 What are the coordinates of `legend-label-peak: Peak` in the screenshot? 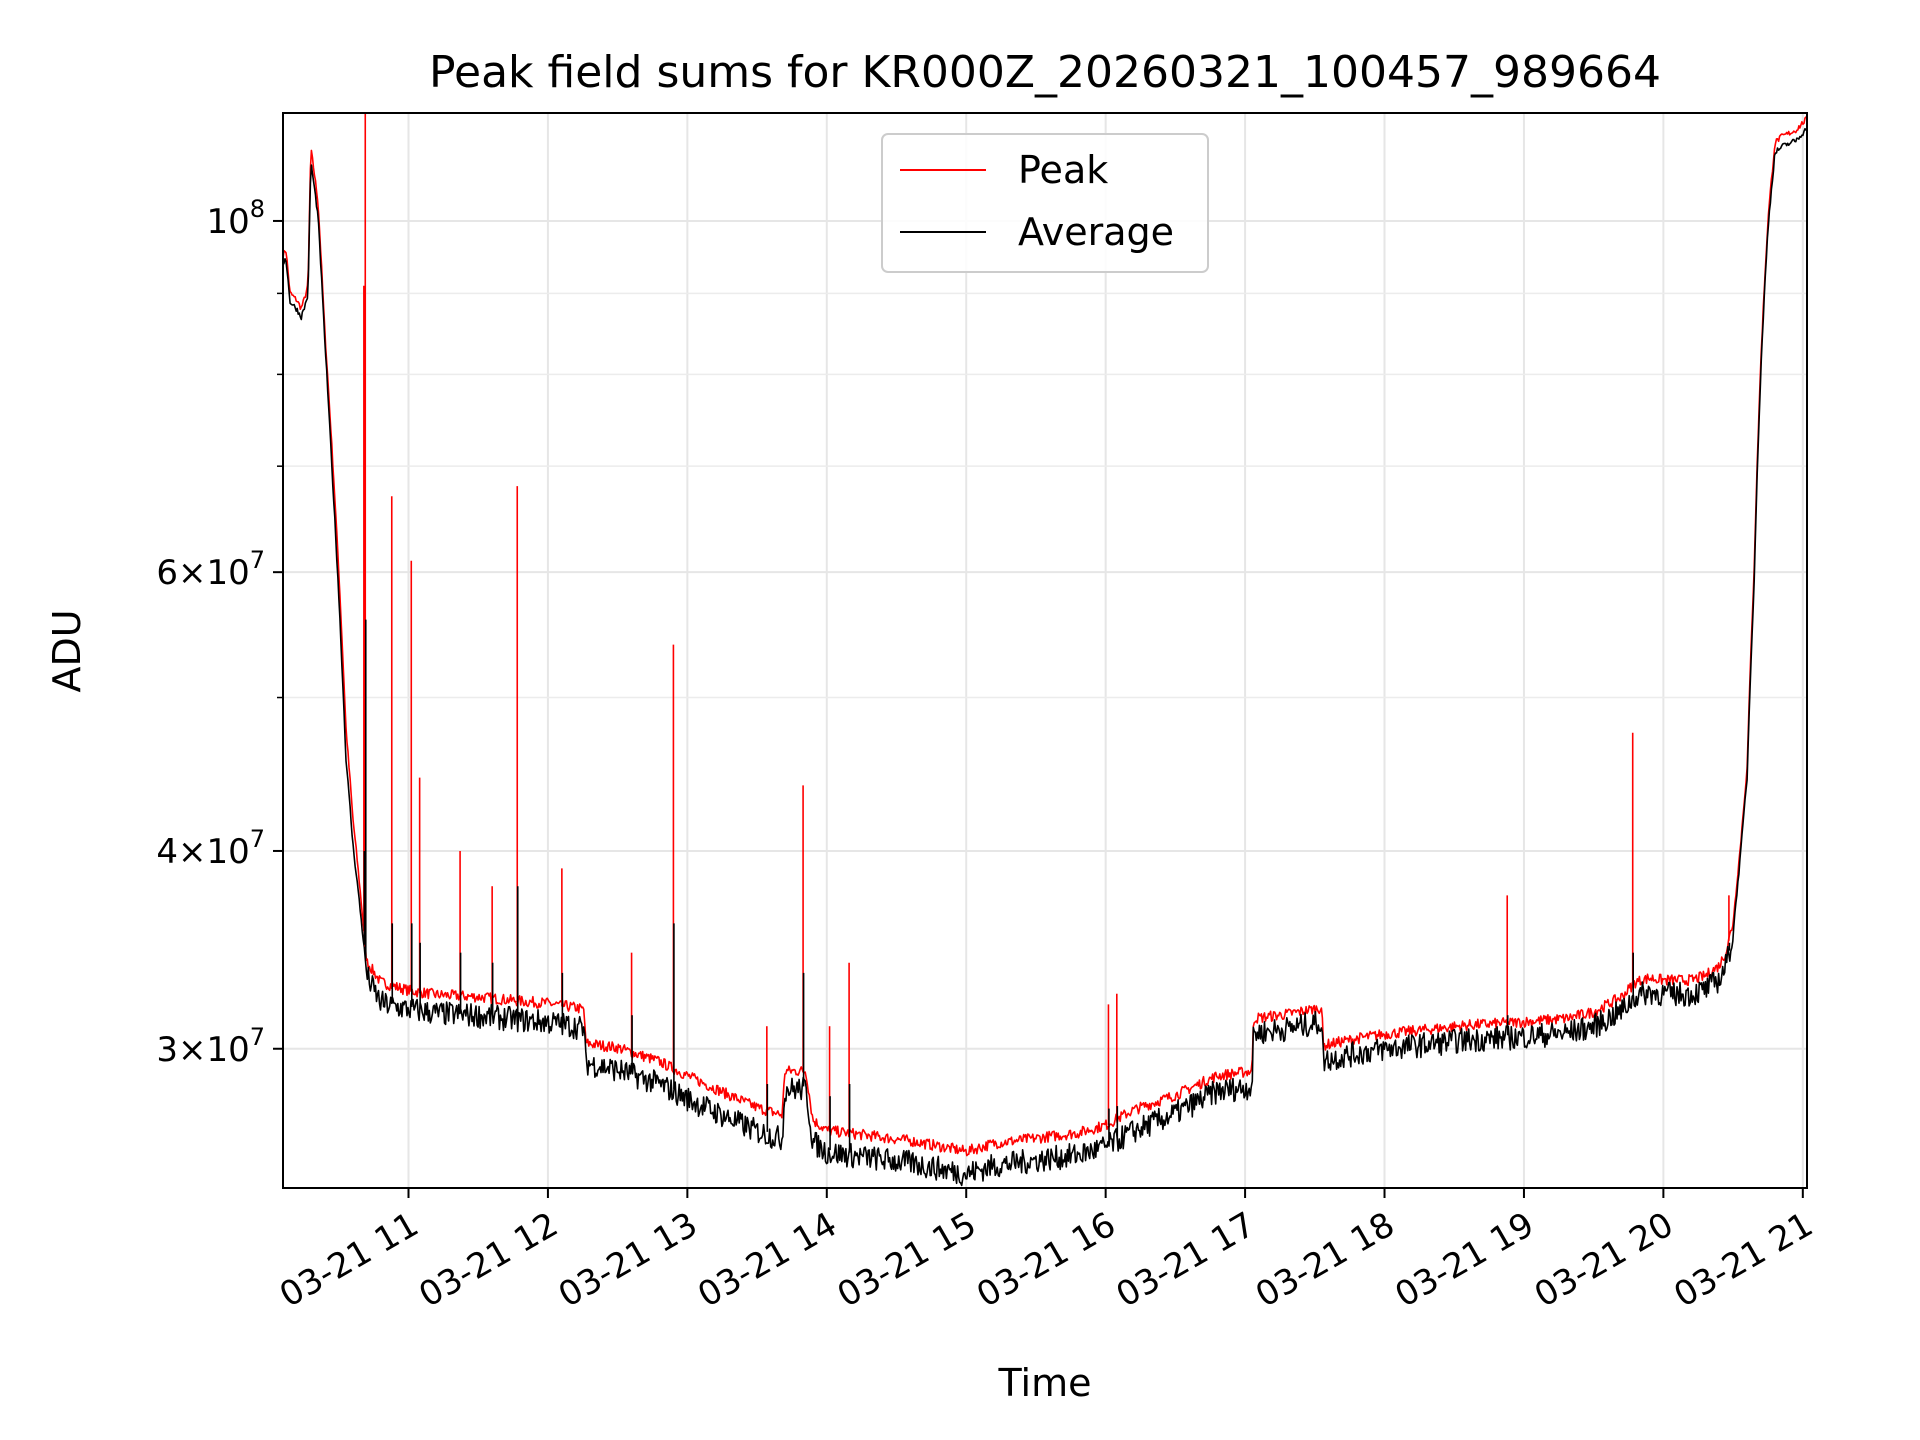 It's located at (1063, 170).